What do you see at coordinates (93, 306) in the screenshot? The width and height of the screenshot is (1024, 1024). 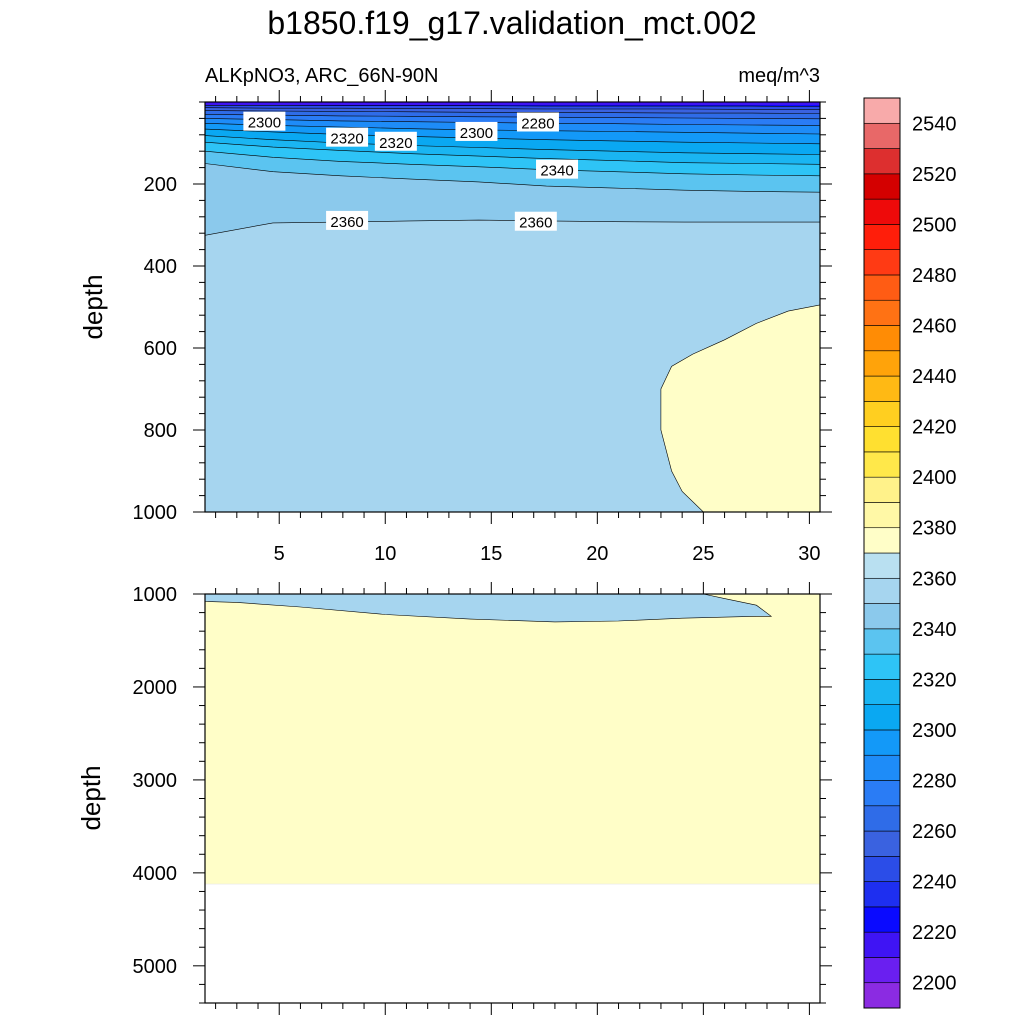 I see `upper-y-axis-label: depth` at bounding box center [93, 306].